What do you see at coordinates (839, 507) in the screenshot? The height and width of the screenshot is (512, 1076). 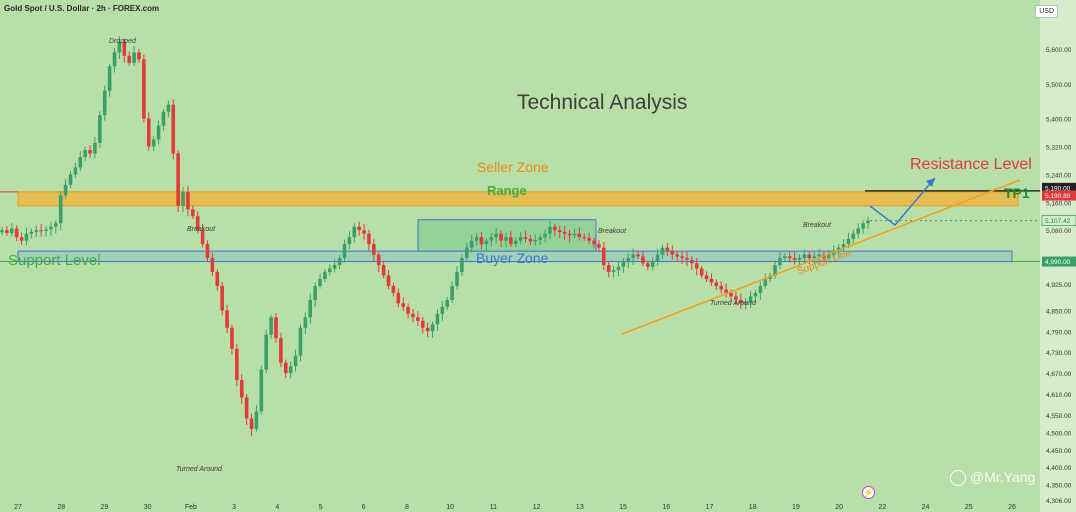 I see `x-tick-label: 20` at bounding box center [839, 507].